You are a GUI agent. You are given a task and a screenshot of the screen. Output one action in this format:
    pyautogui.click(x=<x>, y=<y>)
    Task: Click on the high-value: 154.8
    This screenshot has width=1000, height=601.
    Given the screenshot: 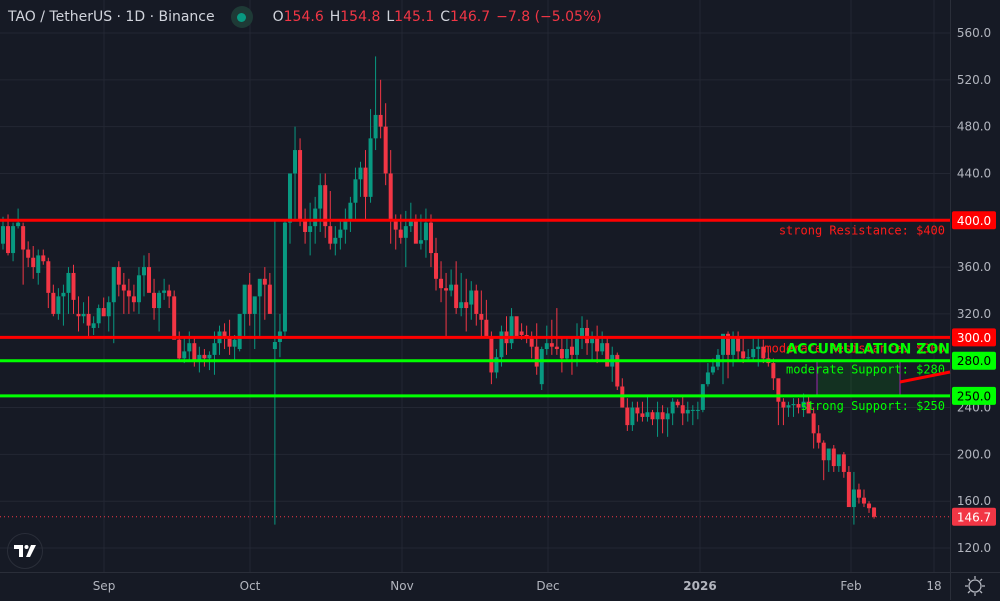 What is the action you would take?
    pyautogui.click(x=360, y=17)
    